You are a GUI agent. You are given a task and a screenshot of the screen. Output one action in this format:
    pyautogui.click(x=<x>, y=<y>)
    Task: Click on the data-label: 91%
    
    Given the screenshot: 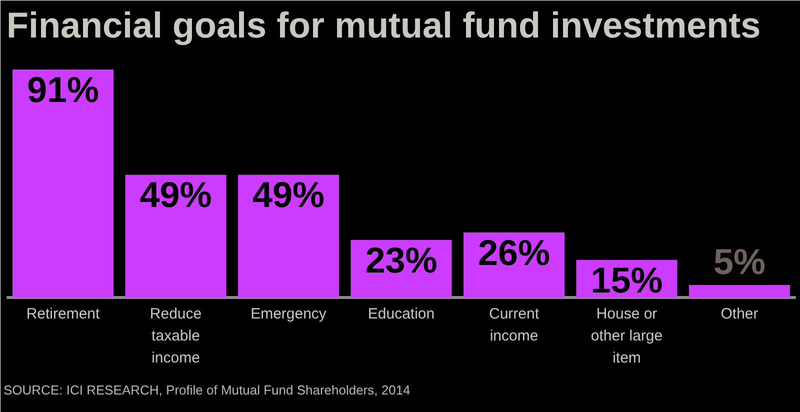 What is the action you would take?
    pyautogui.click(x=63, y=89)
    